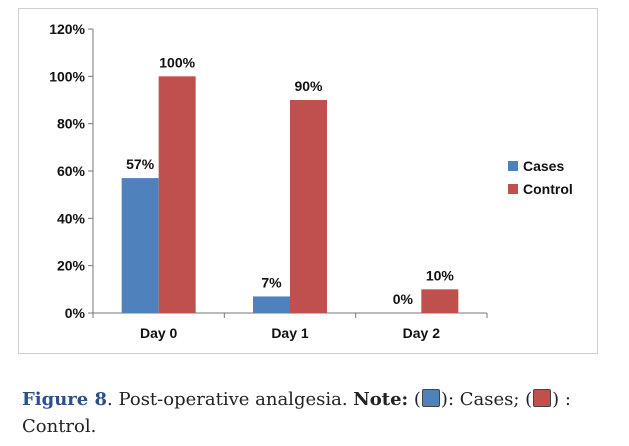 This screenshot has width=629, height=446. I want to click on y-tick-label: 0%, so click(75, 313).